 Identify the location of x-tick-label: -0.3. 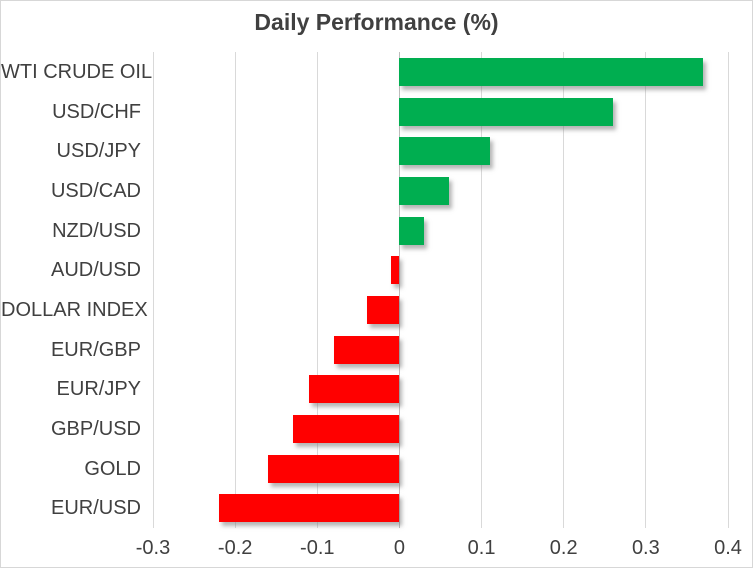
(153, 548).